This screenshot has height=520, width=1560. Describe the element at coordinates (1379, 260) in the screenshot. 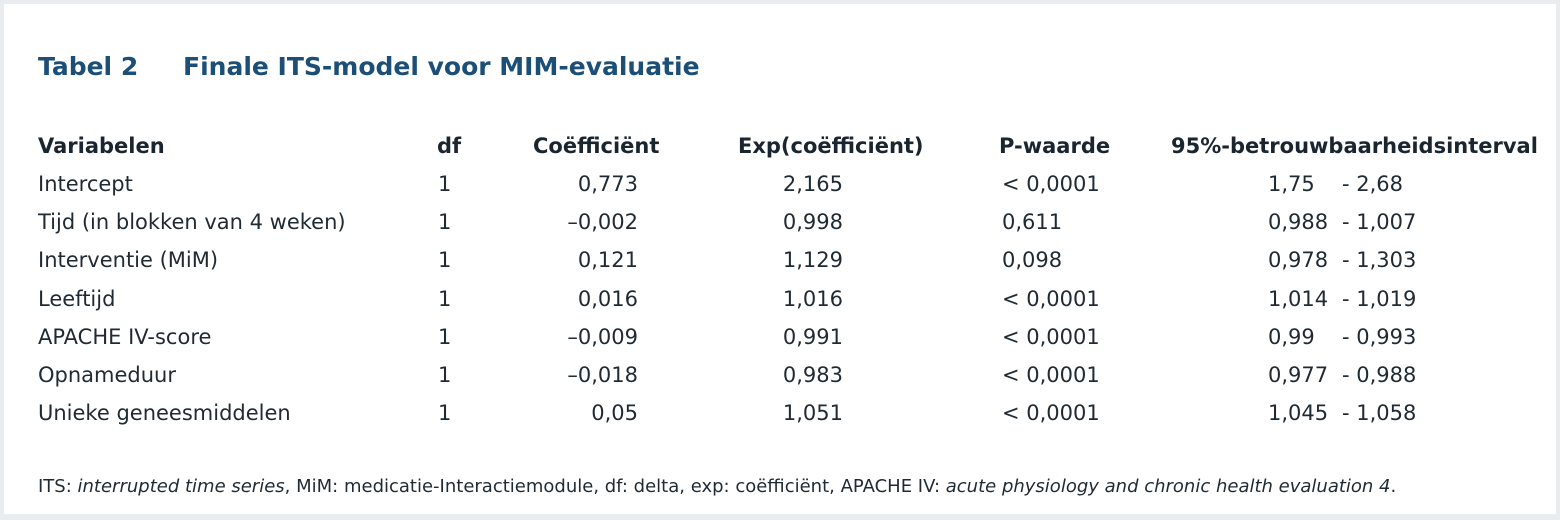

I see `cell-ci-high: - 1,303` at that location.